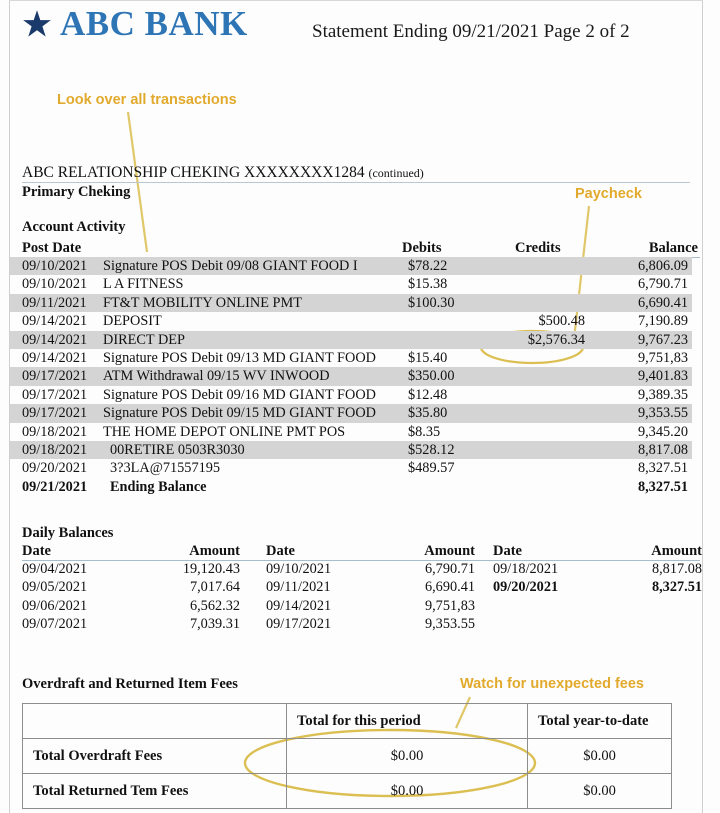 Image resolution: width=720 pixels, height=813 pixels. What do you see at coordinates (54, 302) in the screenshot?
I see `cell-post-date: 09/11/2021` at bounding box center [54, 302].